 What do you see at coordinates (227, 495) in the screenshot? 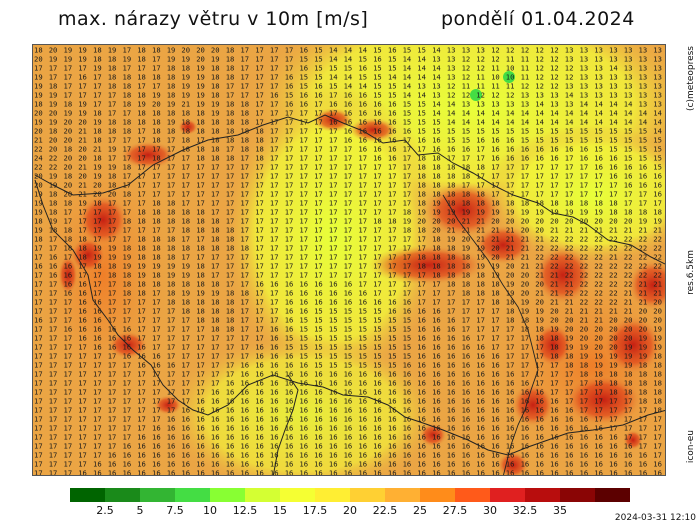
I see `legend-swatch` at bounding box center [227, 495].